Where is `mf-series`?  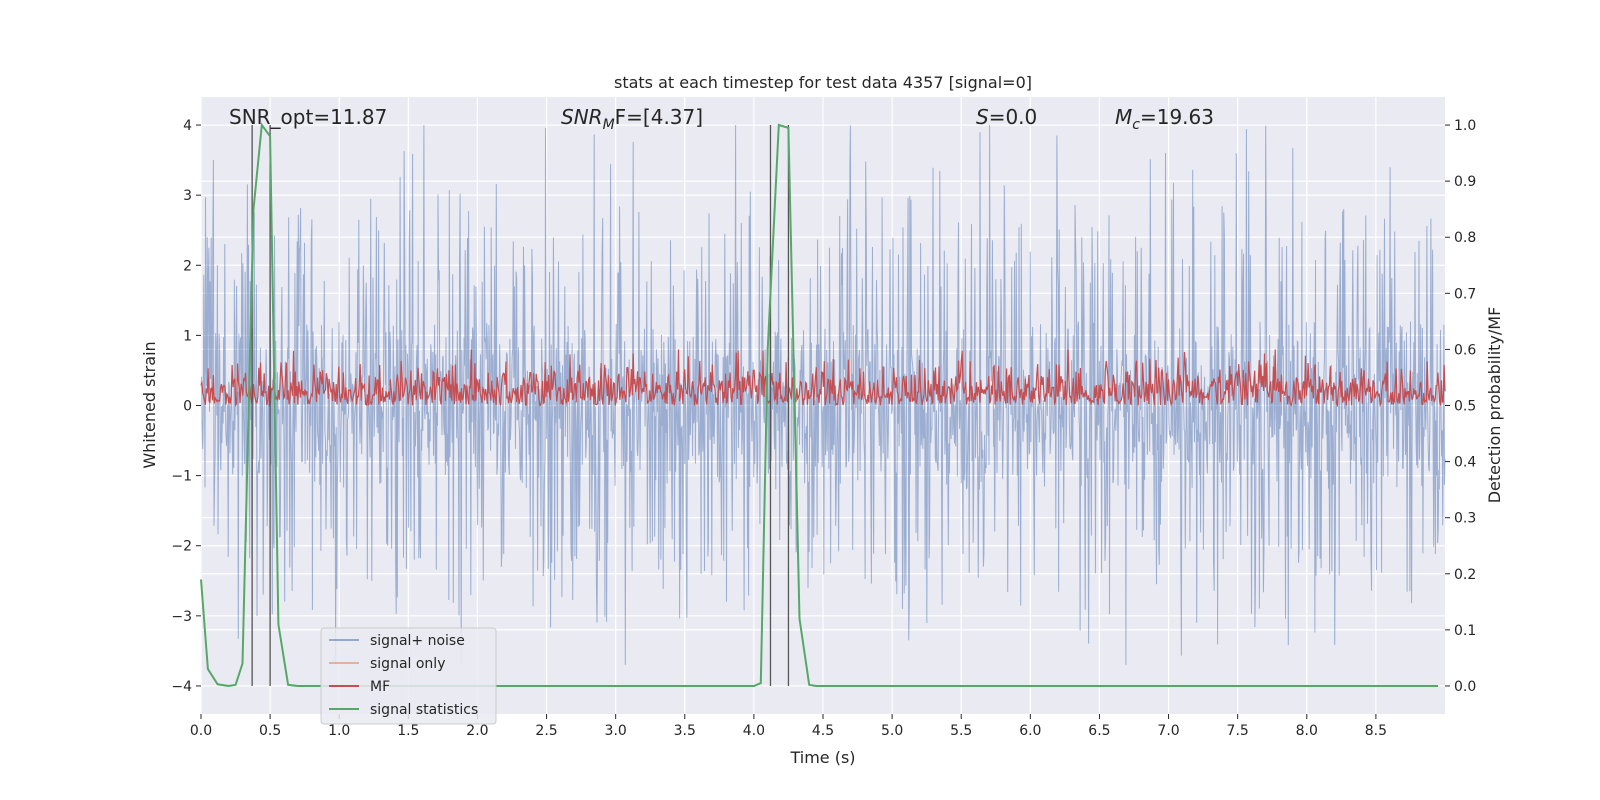 mf-series is located at coordinates (823, 378).